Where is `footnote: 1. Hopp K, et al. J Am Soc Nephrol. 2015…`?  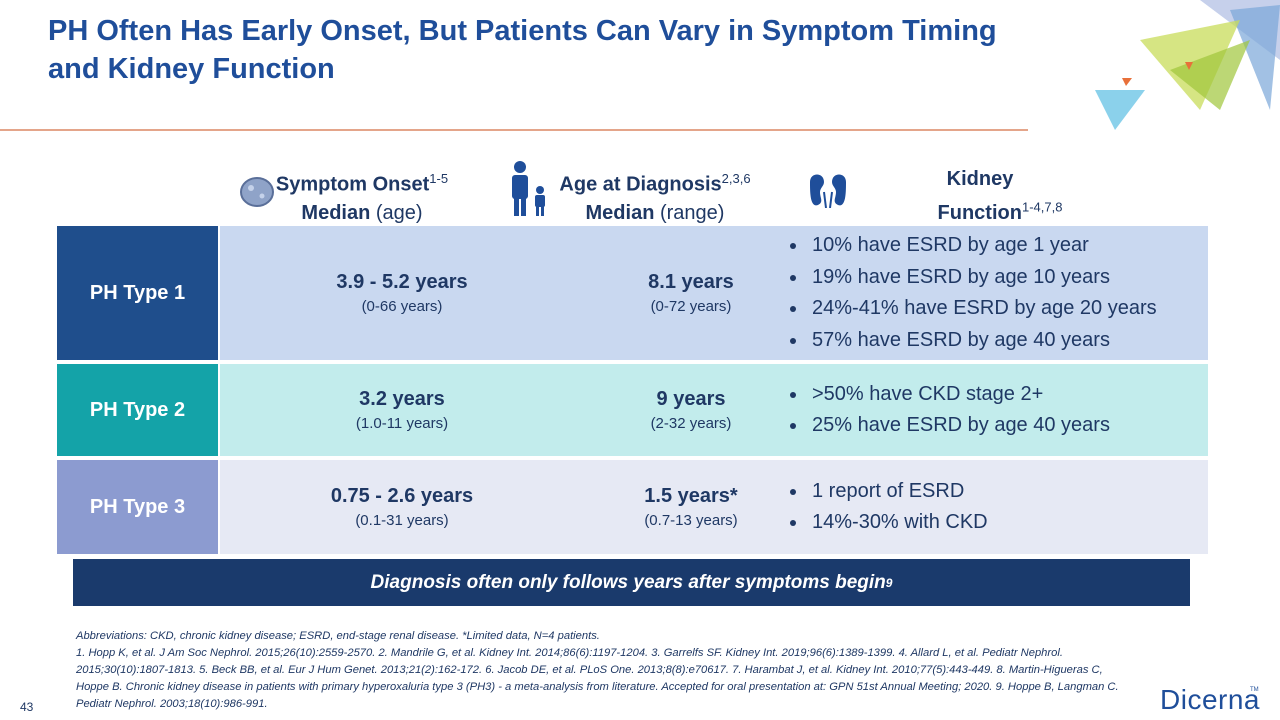 footnote: 1. Hopp K, et al. J Am Soc Nephrol. 2015… is located at coordinates (597, 678).